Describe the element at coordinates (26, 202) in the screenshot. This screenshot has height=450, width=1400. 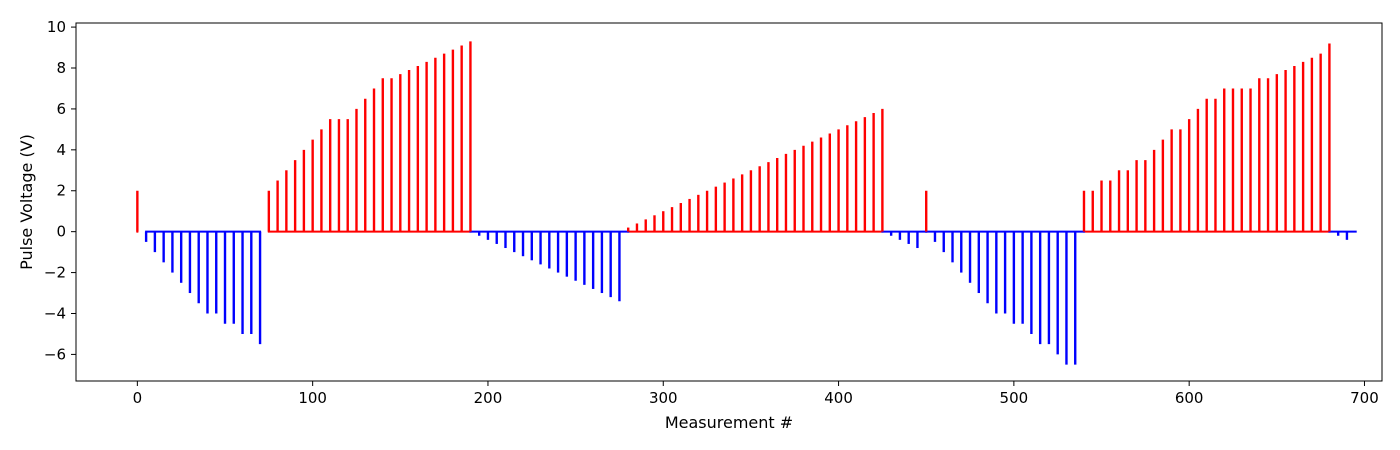
I see `y-axis-label: Pulse Voltage (V)` at that location.